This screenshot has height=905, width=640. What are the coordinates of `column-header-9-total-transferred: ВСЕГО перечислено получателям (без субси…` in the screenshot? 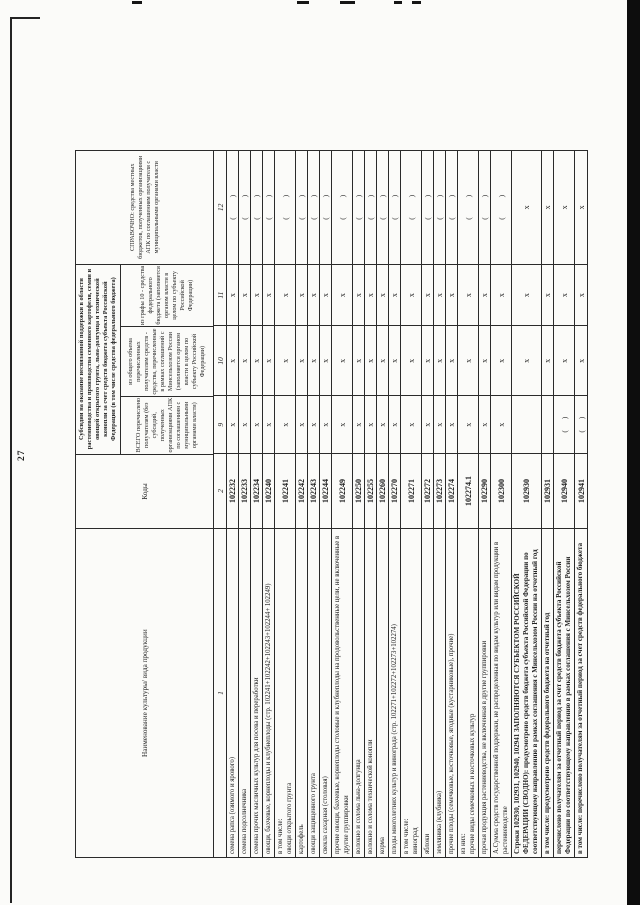 It's located at (167, 424).